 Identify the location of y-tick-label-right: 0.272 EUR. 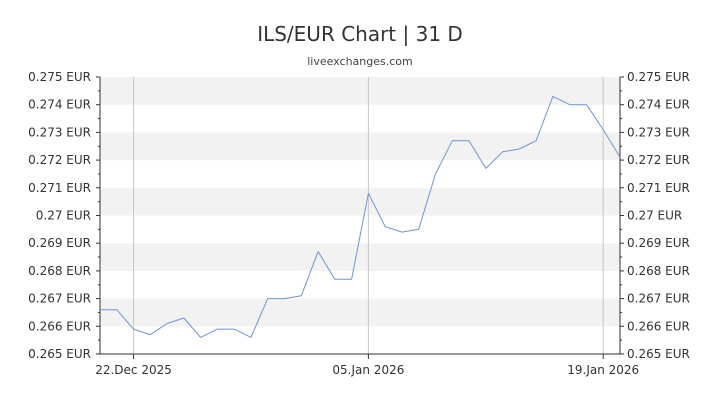
(658, 160).